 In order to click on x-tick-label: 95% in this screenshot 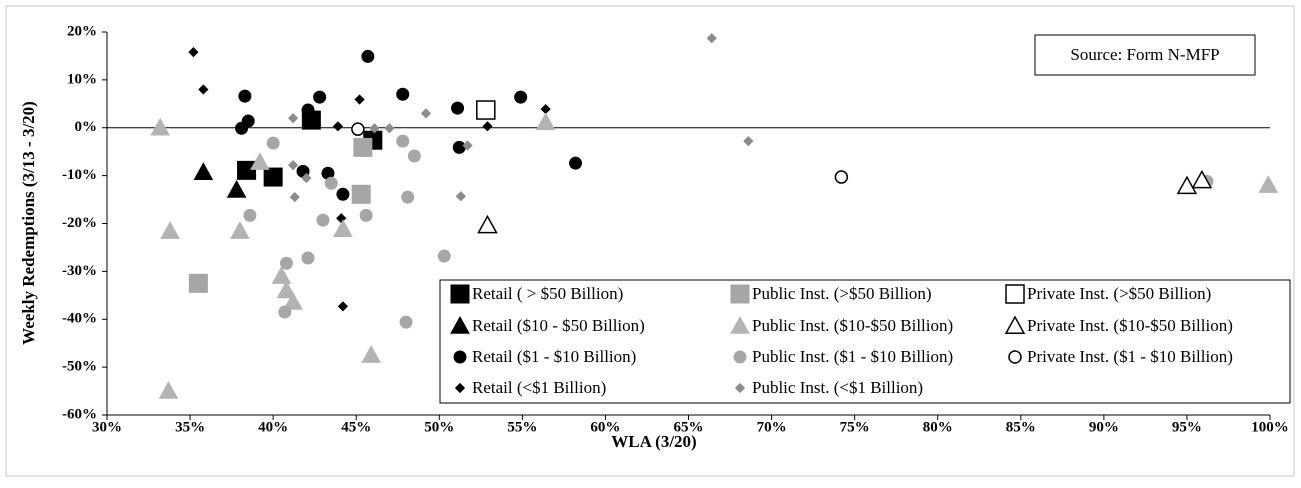, I will do `click(1187, 427)`.